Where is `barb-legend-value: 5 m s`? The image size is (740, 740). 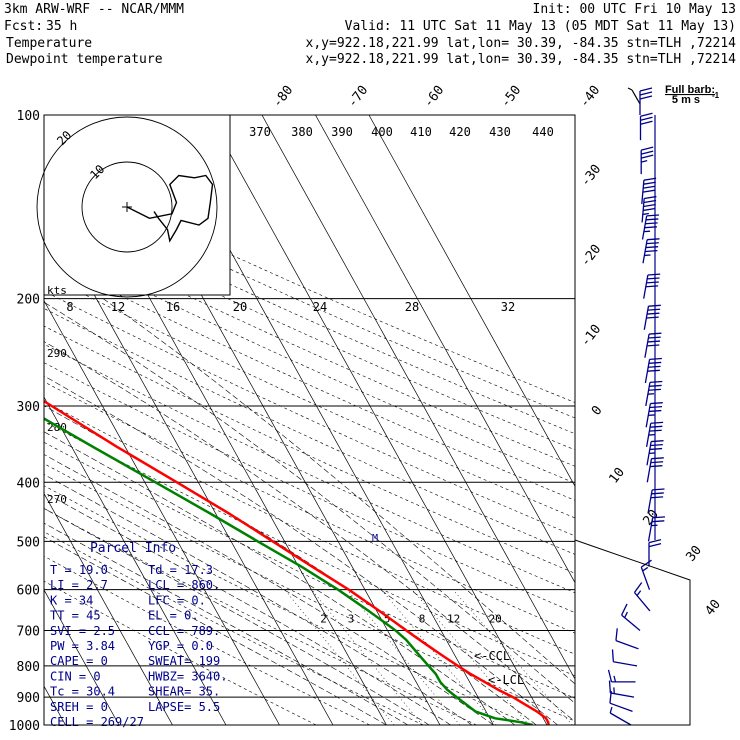 barb-legend-value: 5 m s is located at coordinates (686, 100).